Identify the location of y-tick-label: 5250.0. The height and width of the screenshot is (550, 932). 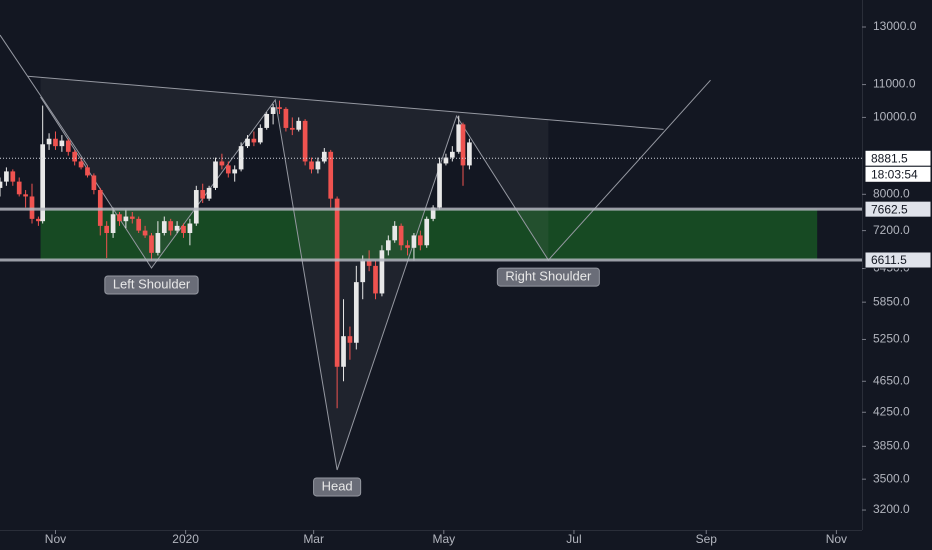
(891, 339).